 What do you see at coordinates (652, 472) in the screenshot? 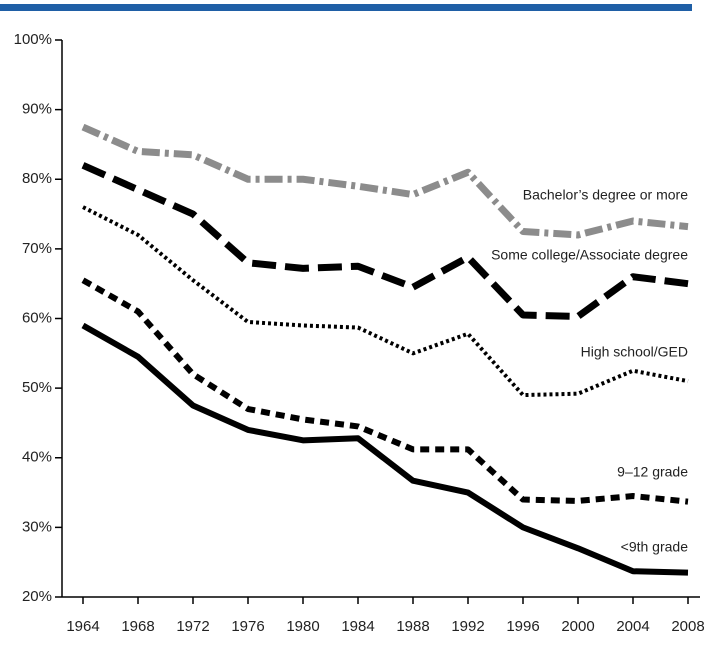
I see `series-label: 9–12 grade` at bounding box center [652, 472].